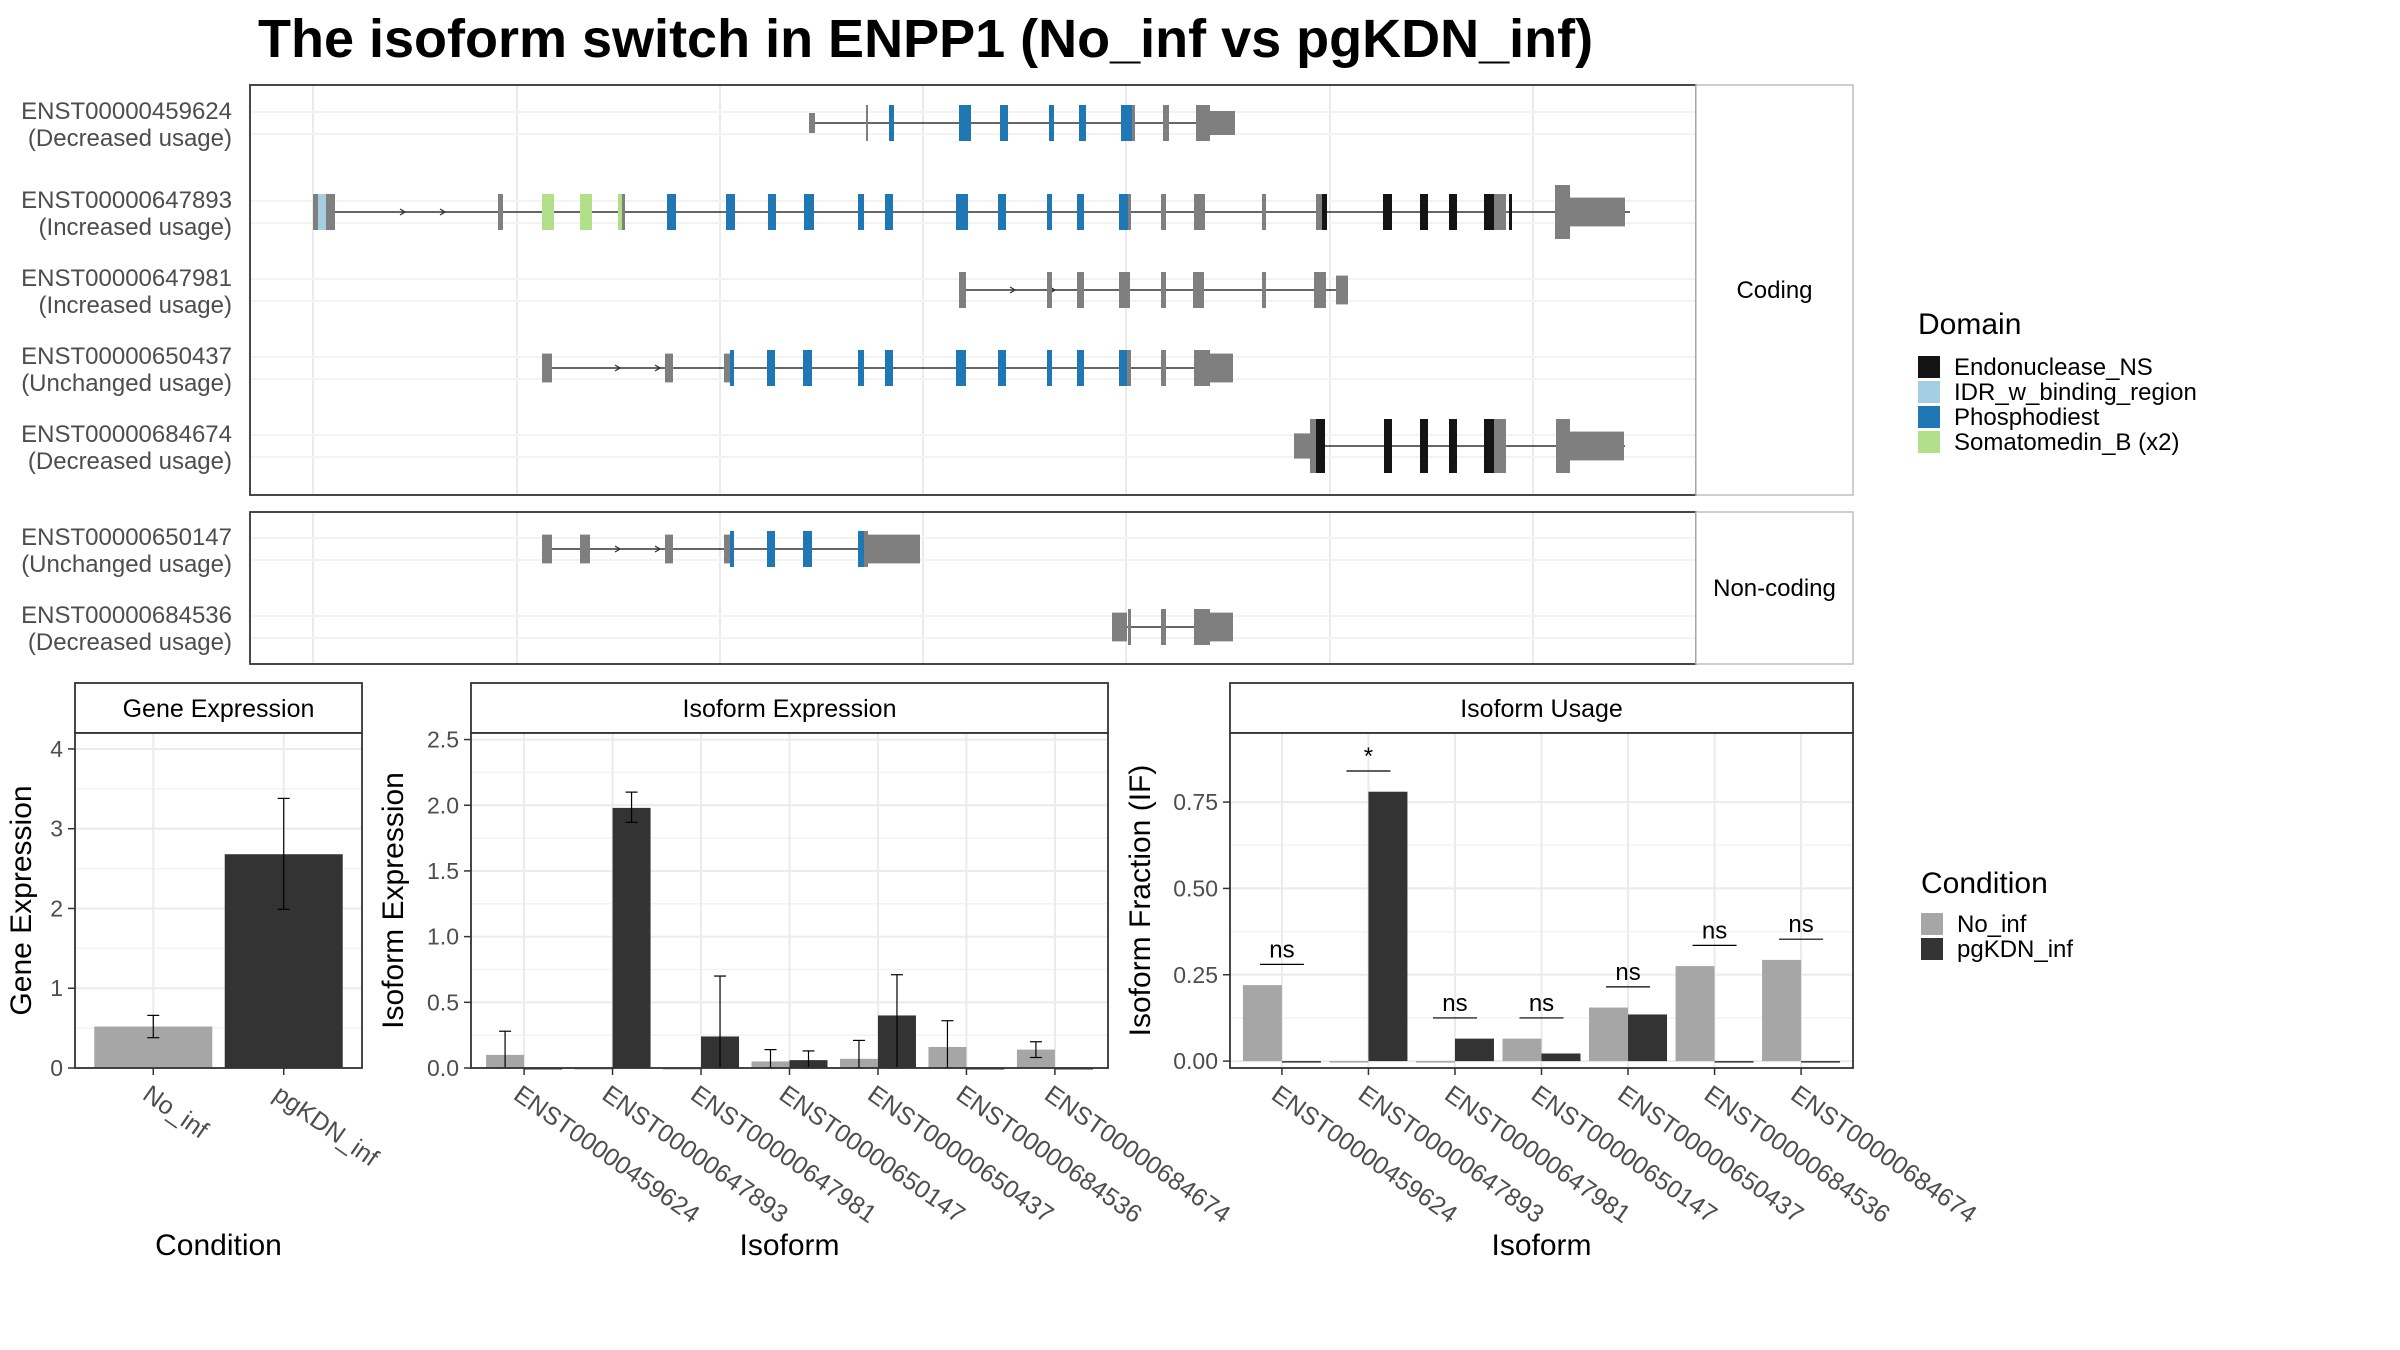 Image resolution: width=2400 pixels, height=1350 pixels. What do you see at coordinates (2066, 442) in the screenshot?
I see `domain-legend-label: Somatomedin_B (x2)` at bounding box center [2066, 442].